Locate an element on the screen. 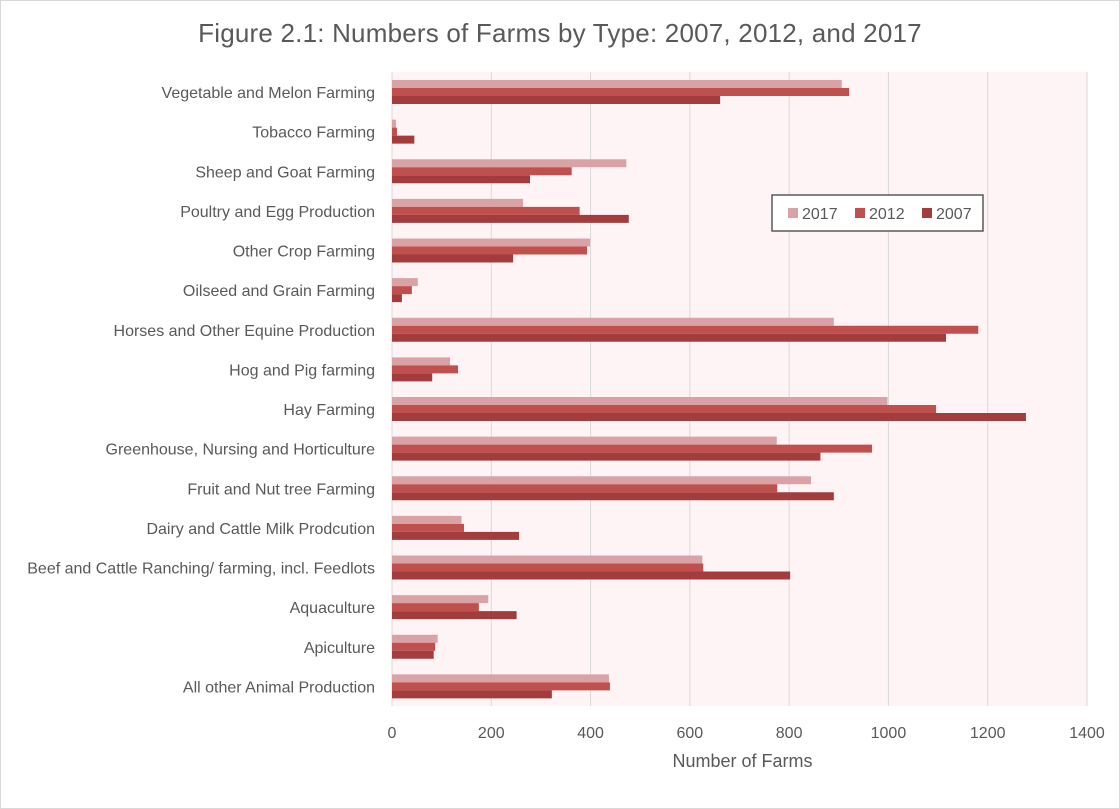 Image resolution: width=1120 pixels, height=809 pixels. category-label-vegetable-and-melon-farming: Vegetable and Melon Farming is located at coordinates (268, 93).